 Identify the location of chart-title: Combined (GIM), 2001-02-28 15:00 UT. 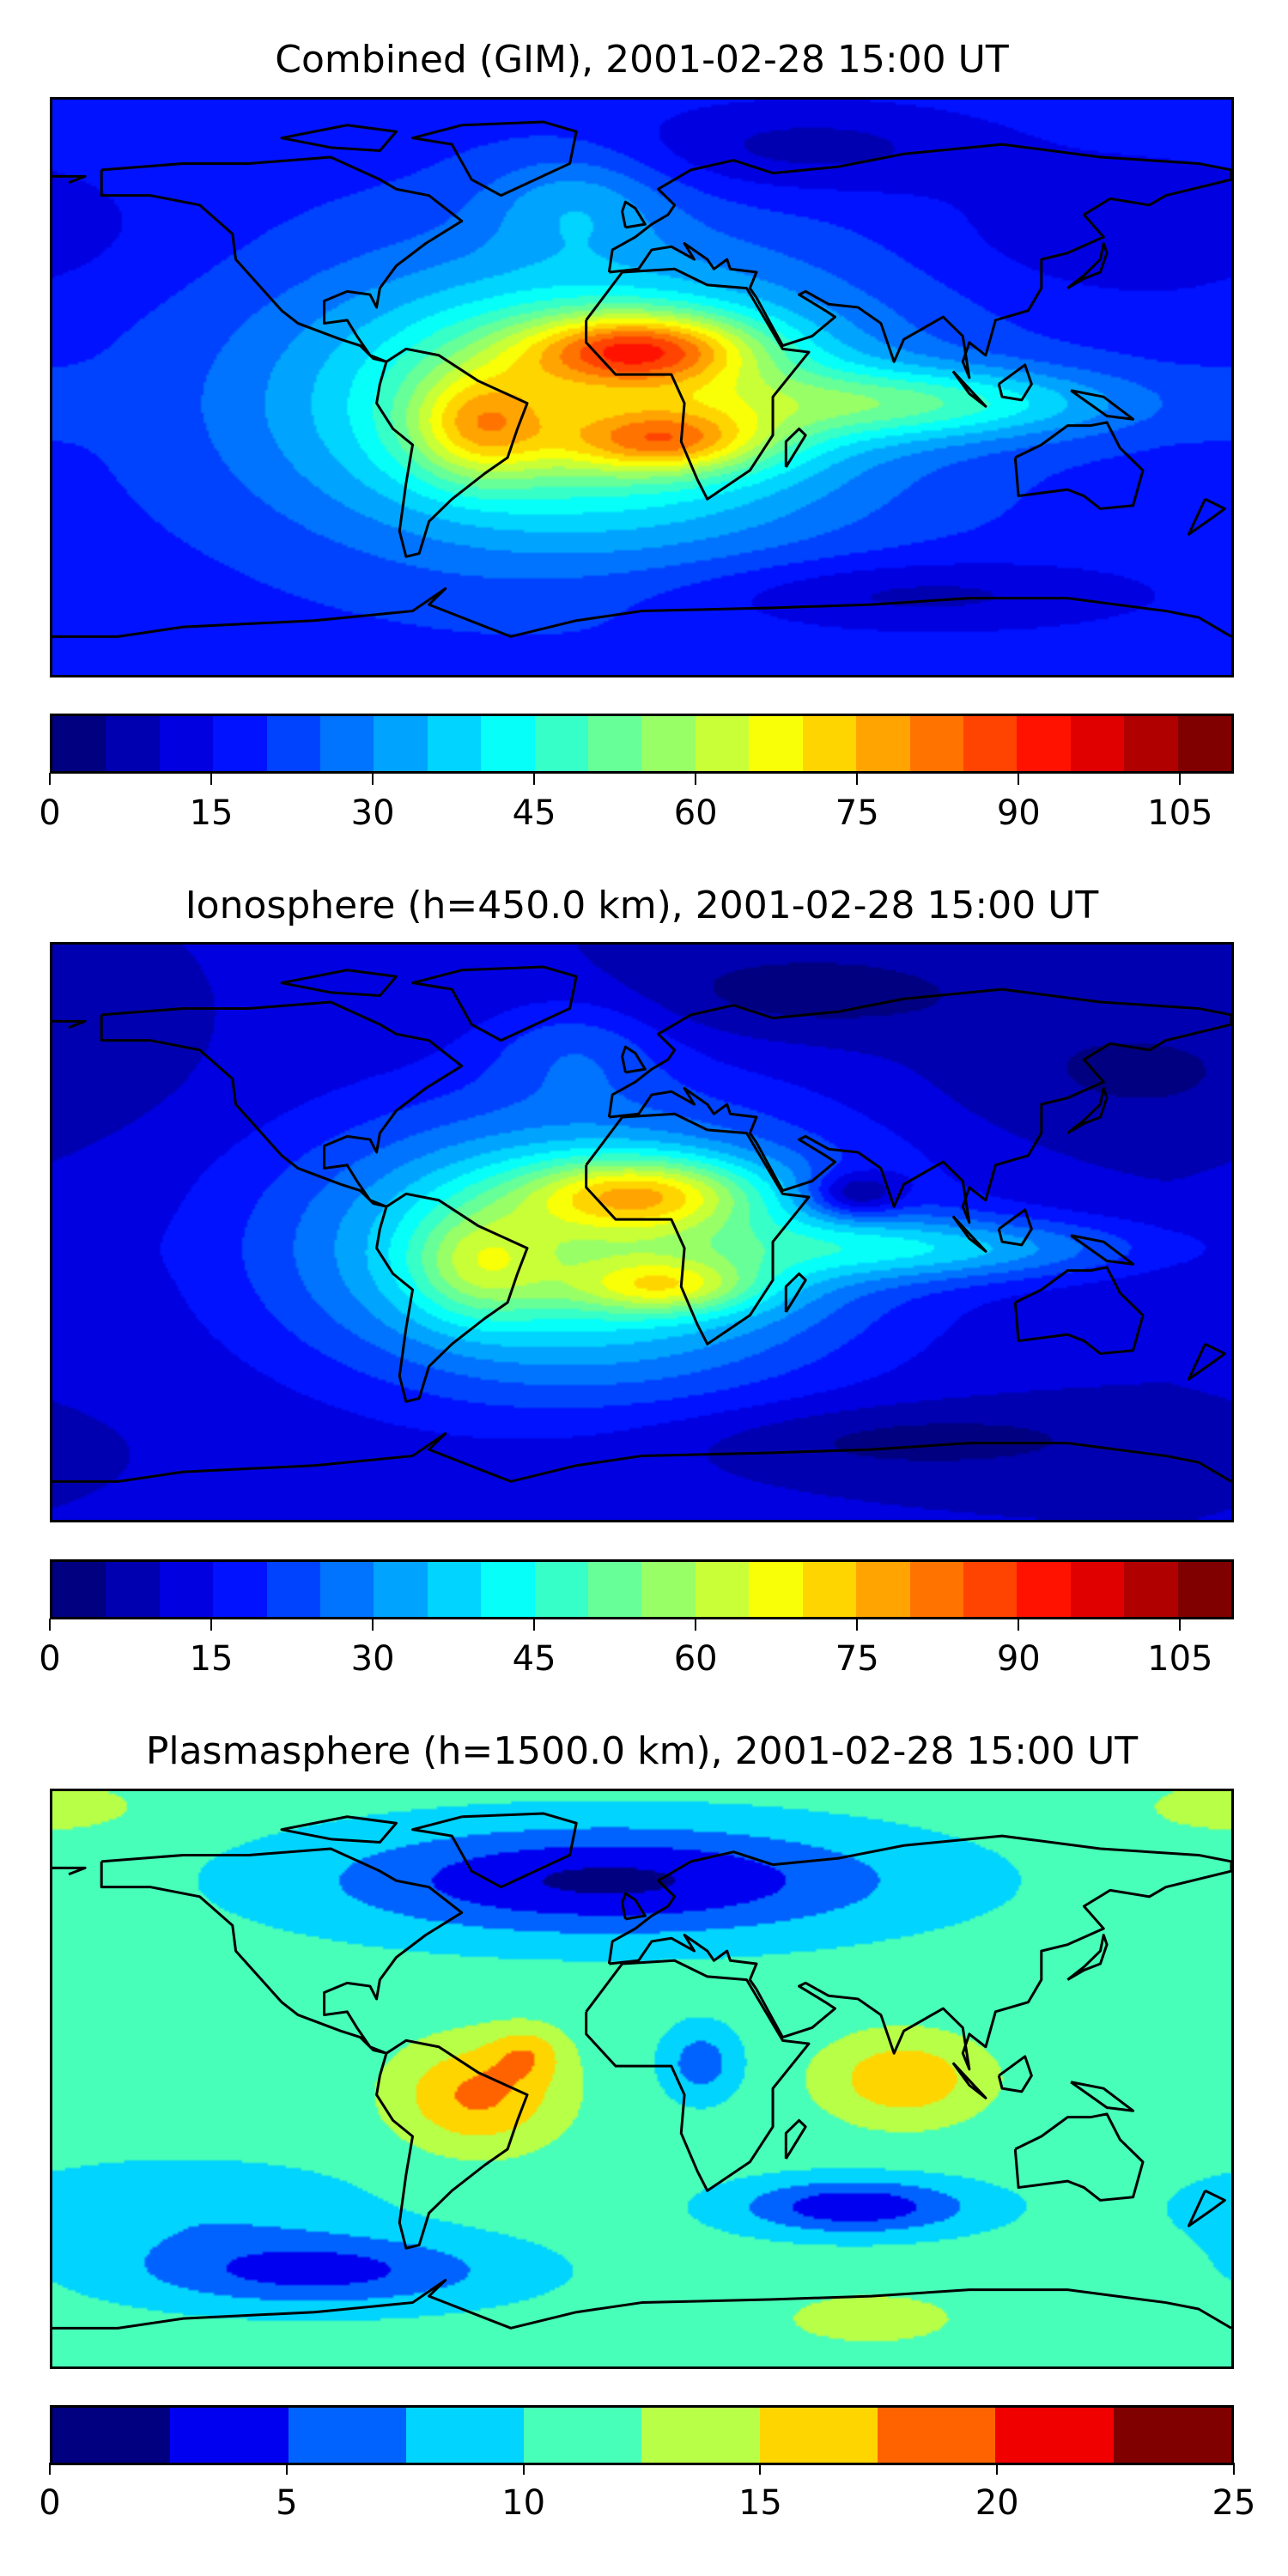
(642, 60).